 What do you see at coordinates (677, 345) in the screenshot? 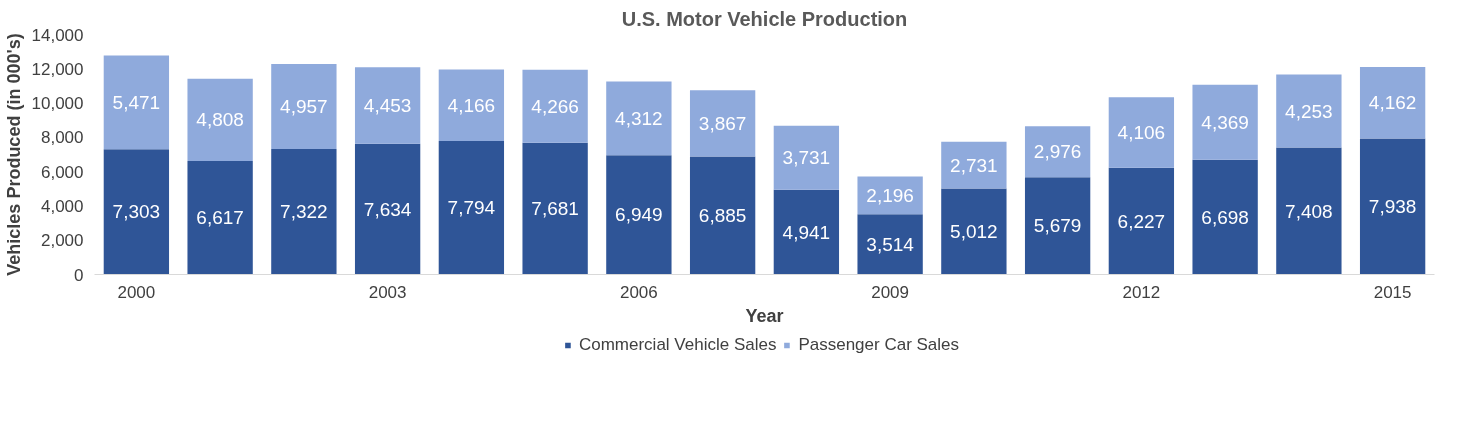
I see `legend-label: Commercial Vehicle Sales` at bounding box center [677, 345].